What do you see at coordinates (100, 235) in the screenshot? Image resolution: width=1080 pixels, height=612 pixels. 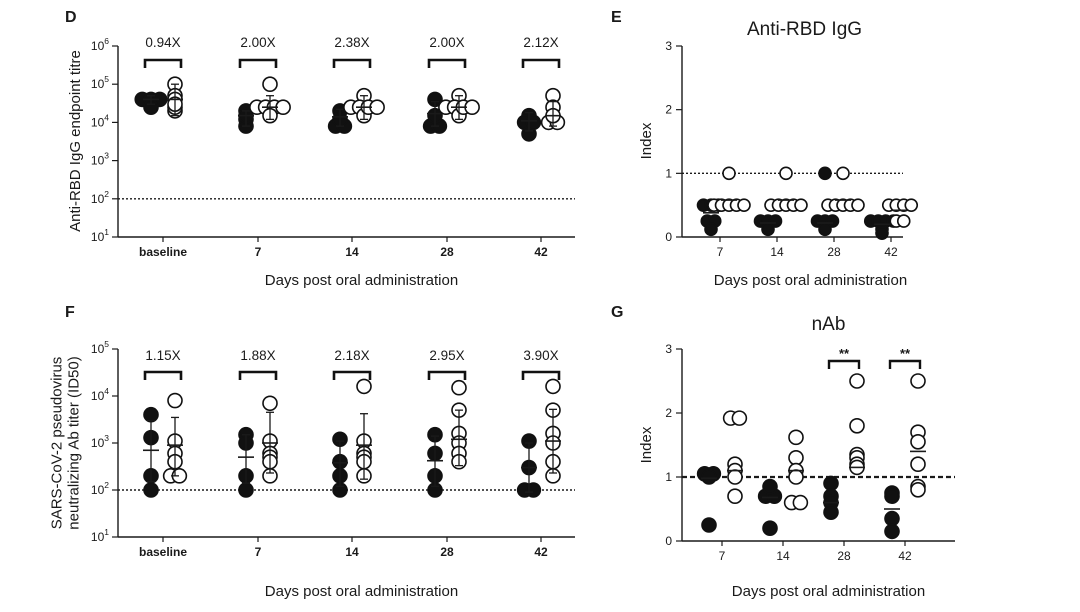 I see `y-tick-label: 10¹` at bounding box center [100, 235].